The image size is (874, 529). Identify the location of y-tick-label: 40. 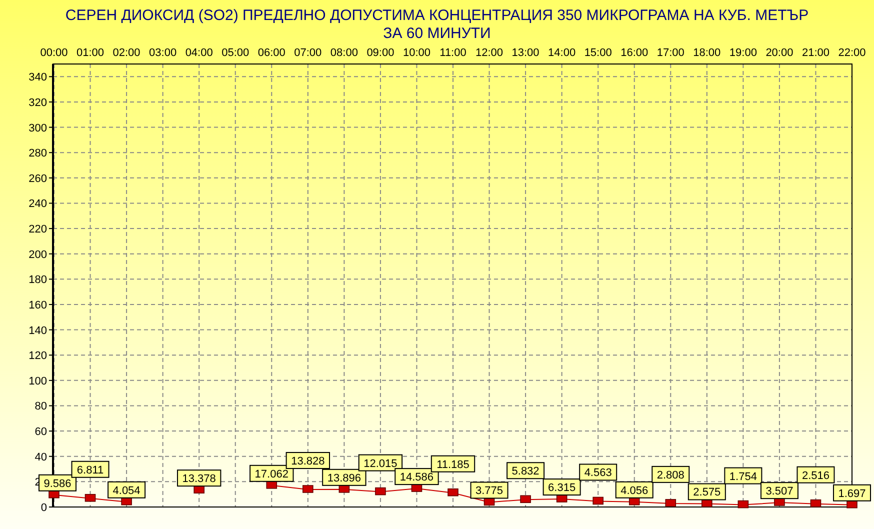
(40, 457).